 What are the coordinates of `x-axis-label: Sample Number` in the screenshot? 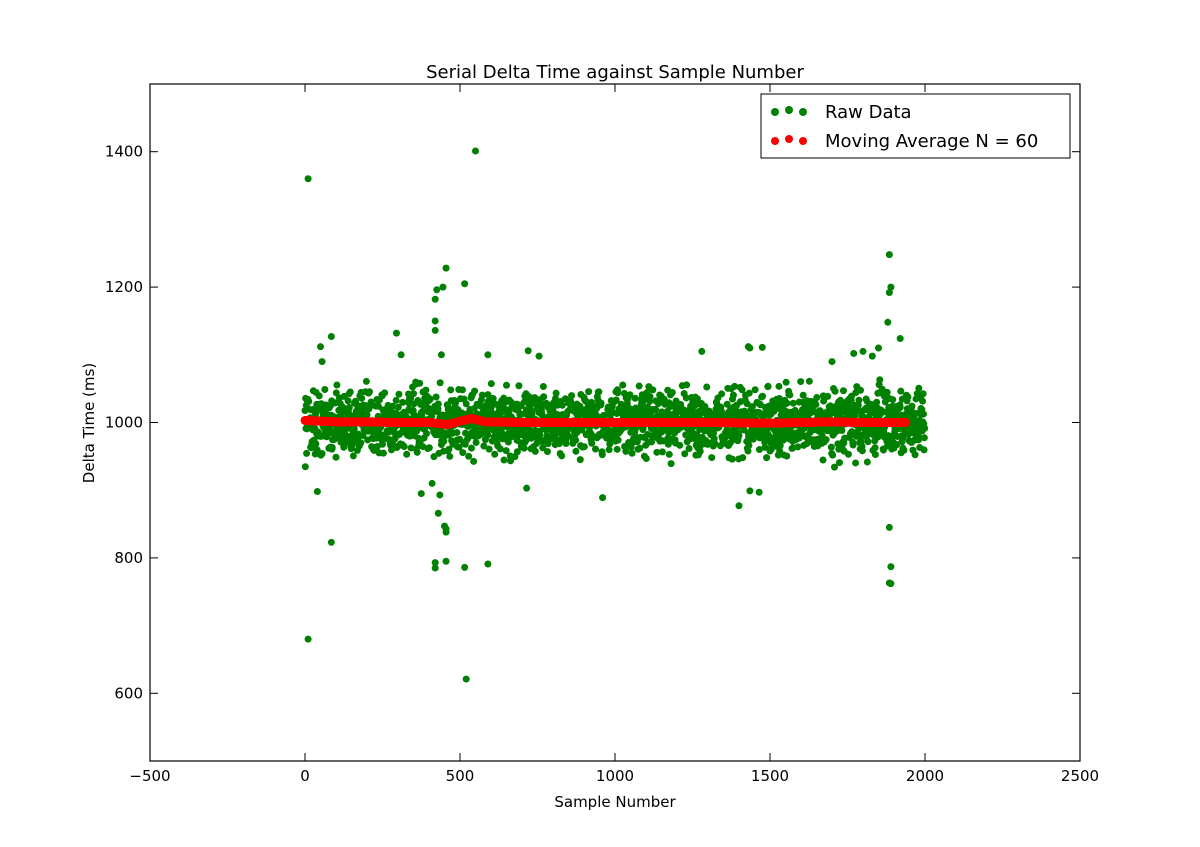 It's located at (615, 802).